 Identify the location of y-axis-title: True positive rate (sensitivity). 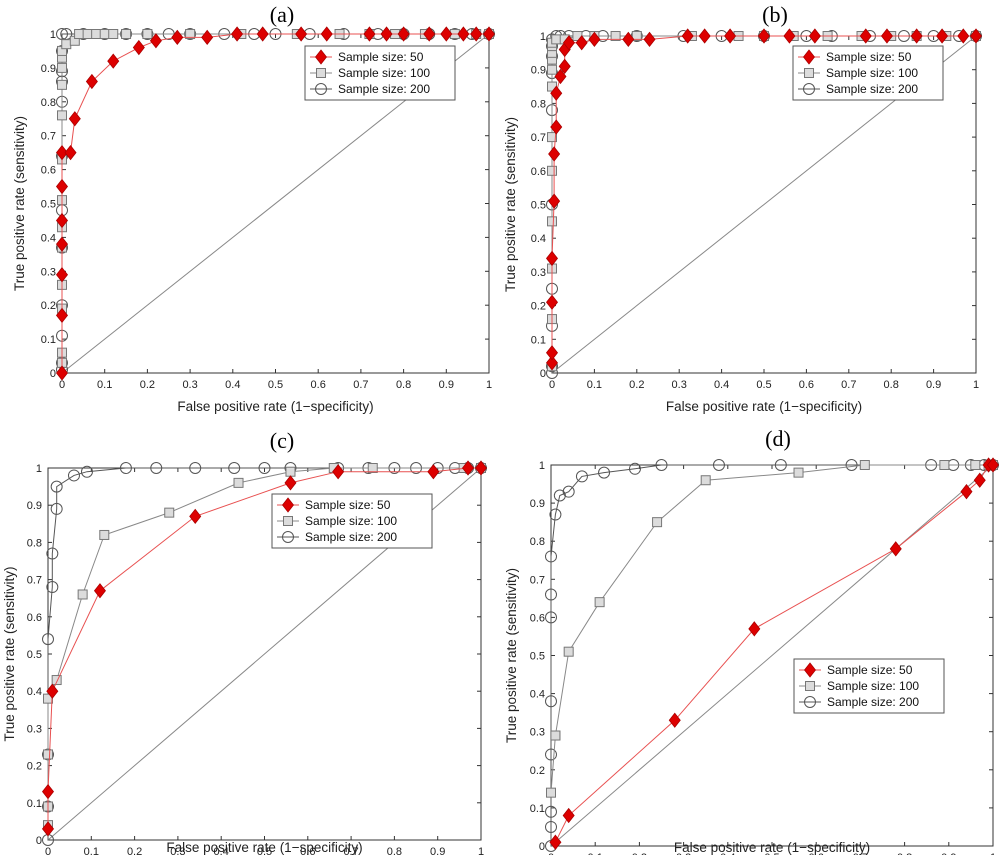
(9, 653).